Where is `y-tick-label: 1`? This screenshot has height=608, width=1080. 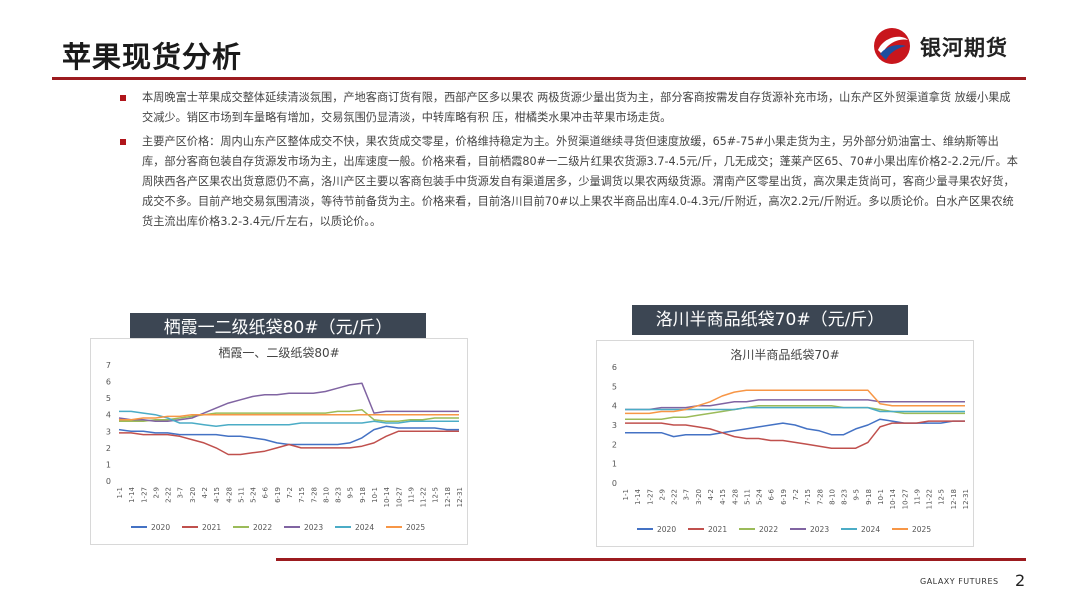 y-tick-label: 1 is located at coordinates (614, 464).